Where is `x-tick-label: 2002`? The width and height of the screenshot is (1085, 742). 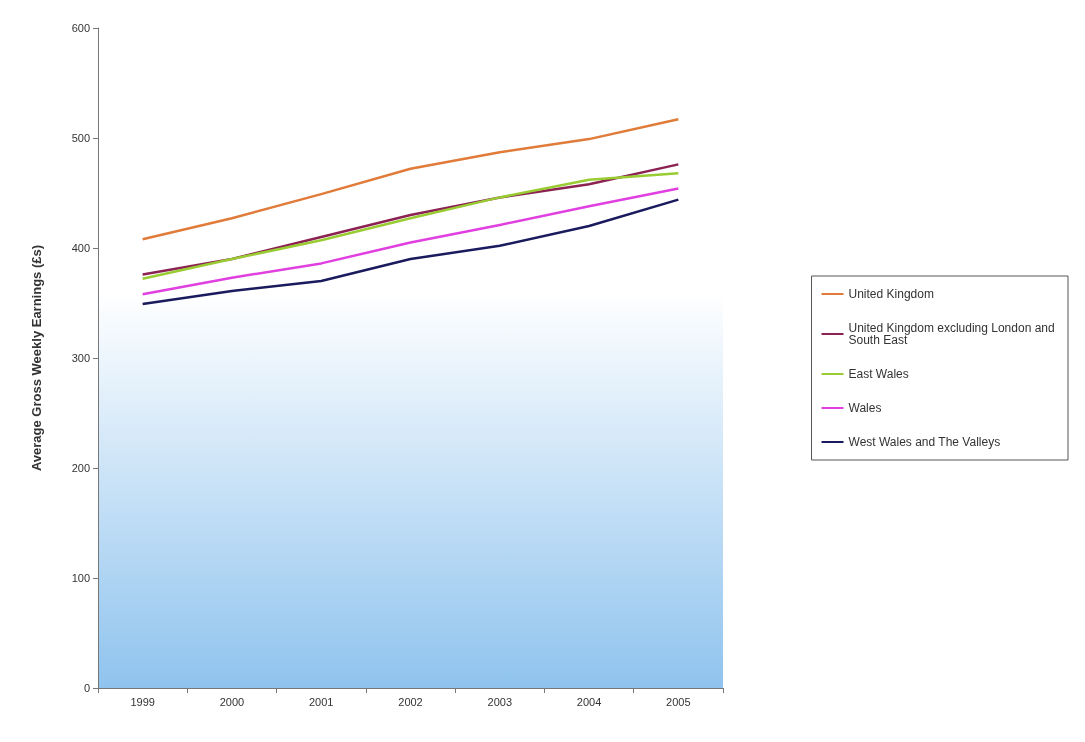
x-tick-label: 2002 is located at coordinates (410, 701).